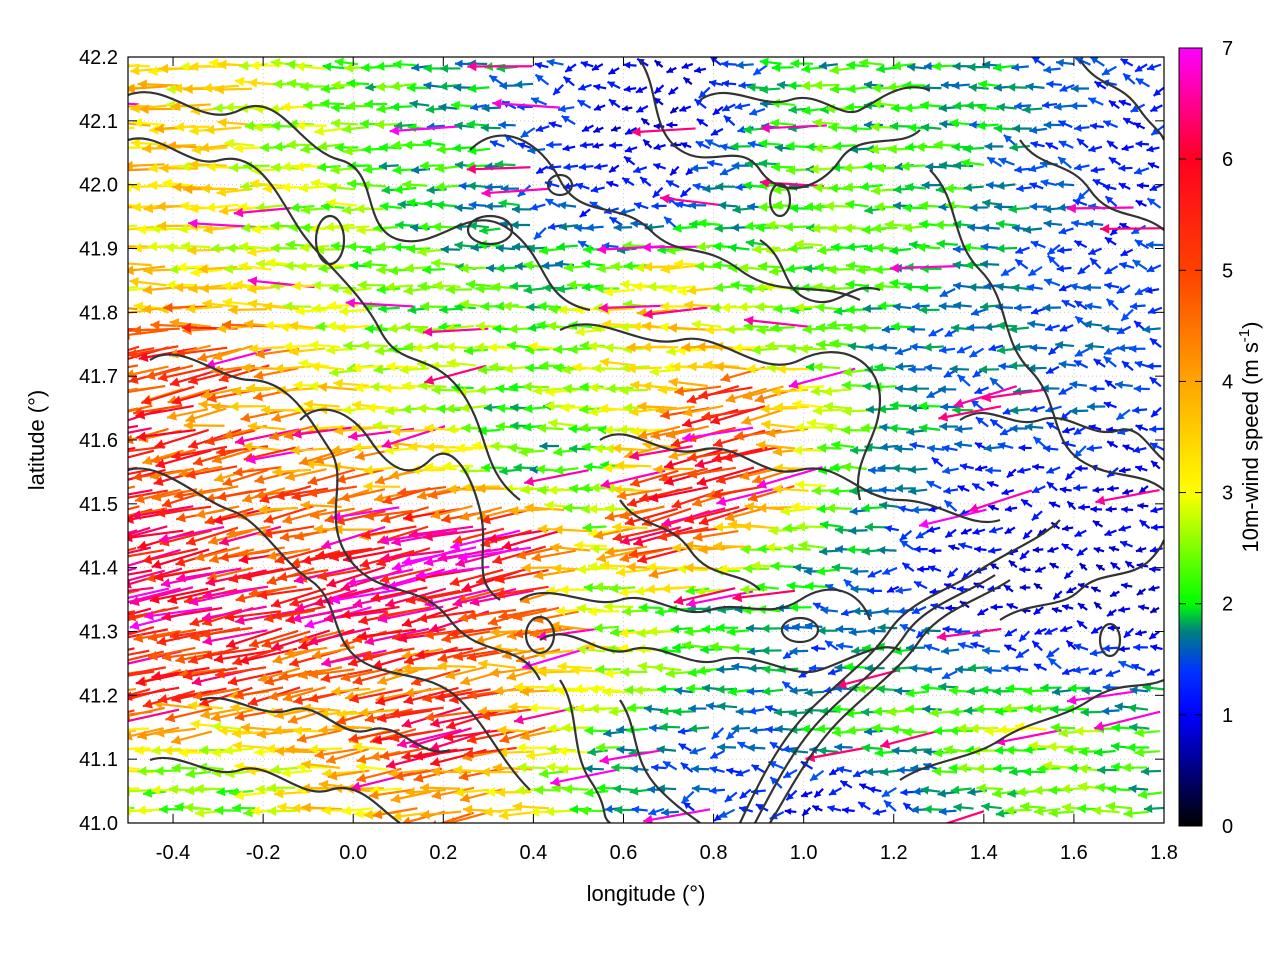 The height and width of the screenshot is (960, 1280). Describe the element at coordinates (1074, 853) in the screenshot. I see `x-tick-label: 1.6` at that location.